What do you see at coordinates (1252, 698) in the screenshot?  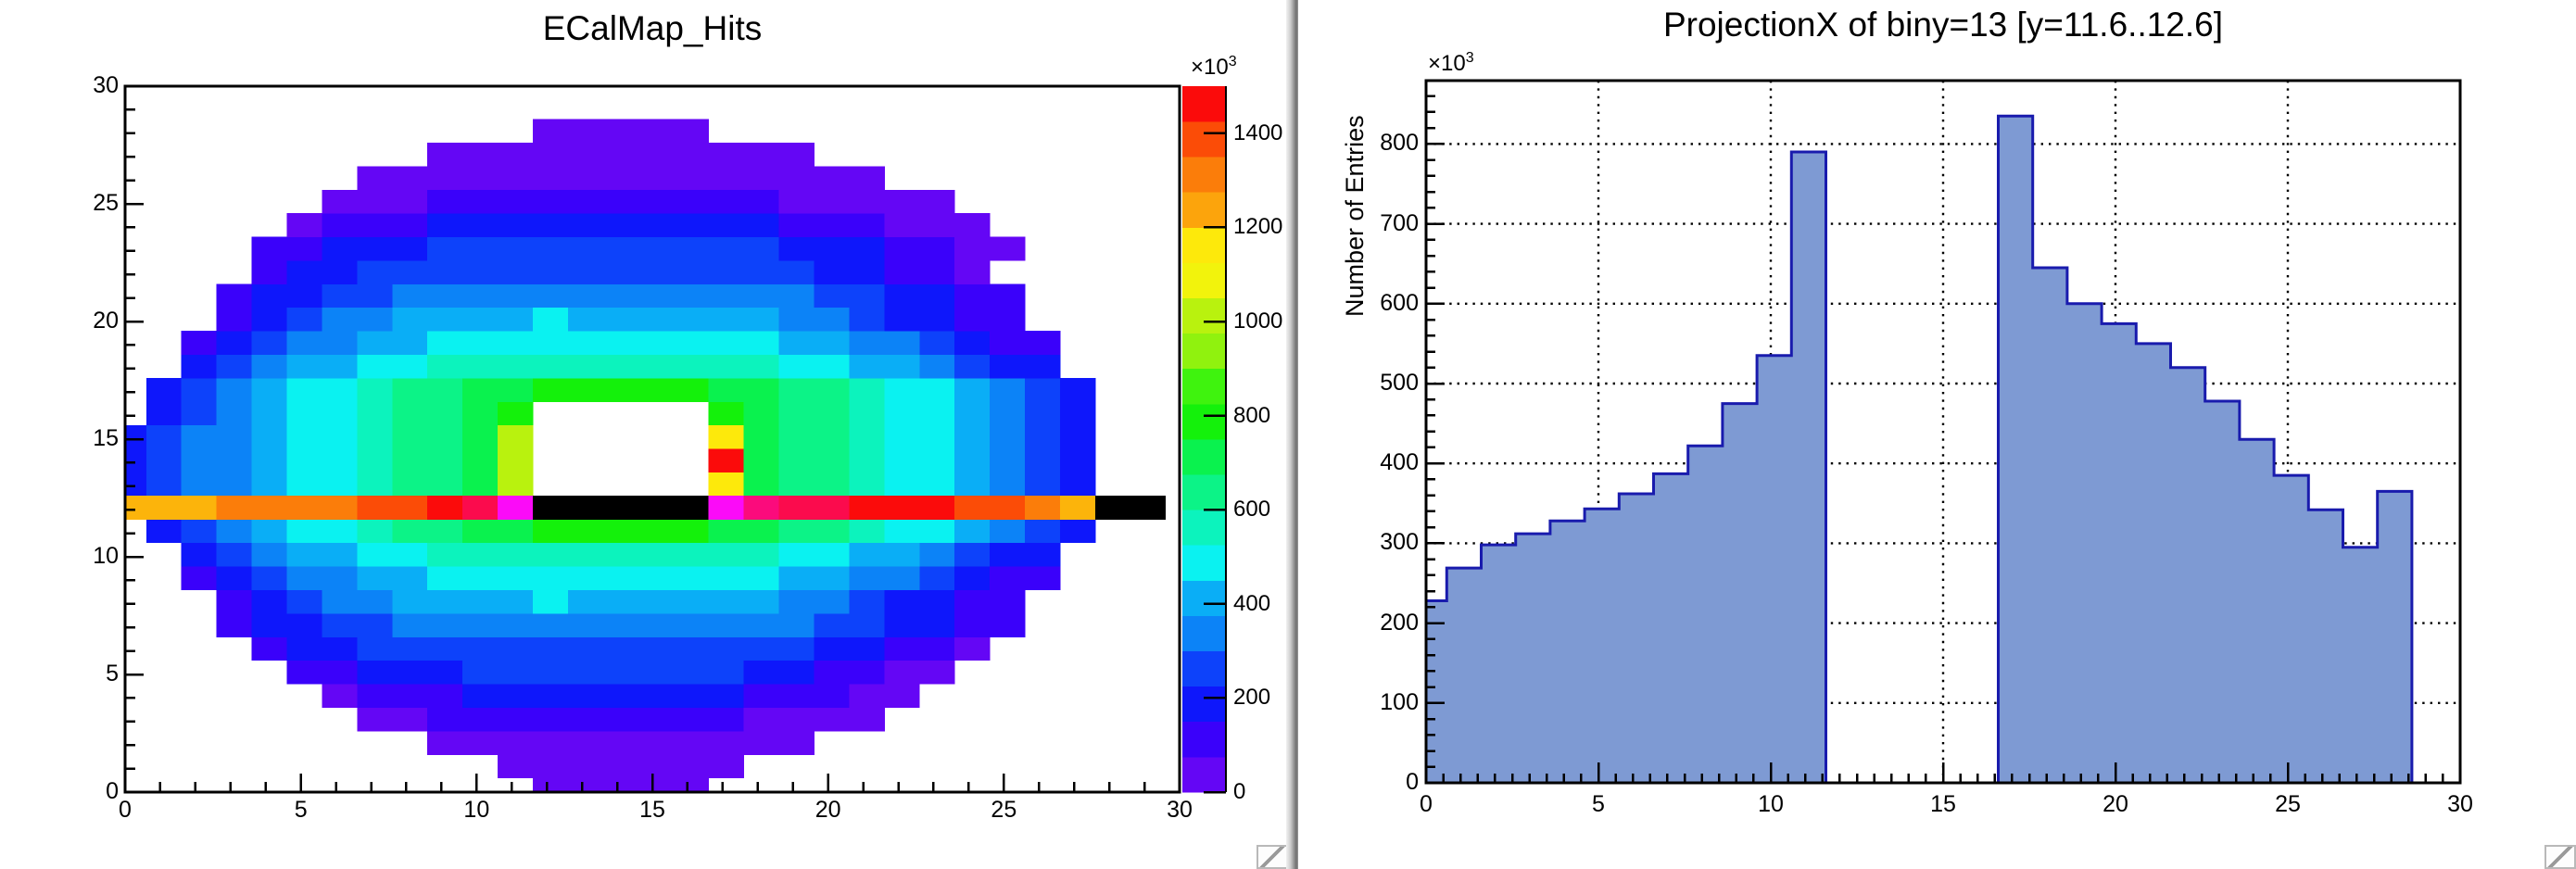 I see `colorbar-tick-label: 200` at bounding box center [1252, 698].